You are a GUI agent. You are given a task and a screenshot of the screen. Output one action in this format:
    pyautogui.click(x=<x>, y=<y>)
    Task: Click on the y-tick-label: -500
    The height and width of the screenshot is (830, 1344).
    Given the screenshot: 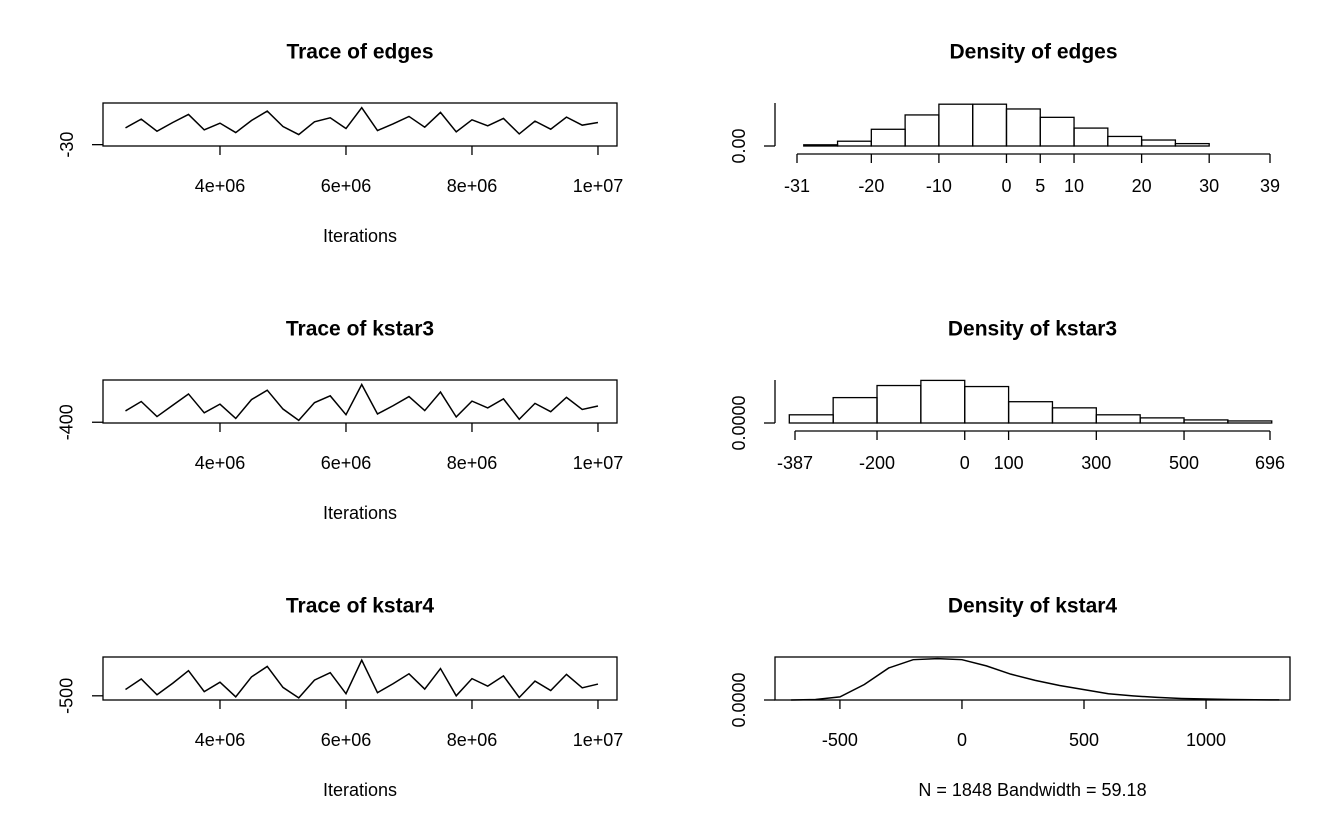 What is the action you would take?
    pyautogui.click(x=67, y=696)
    